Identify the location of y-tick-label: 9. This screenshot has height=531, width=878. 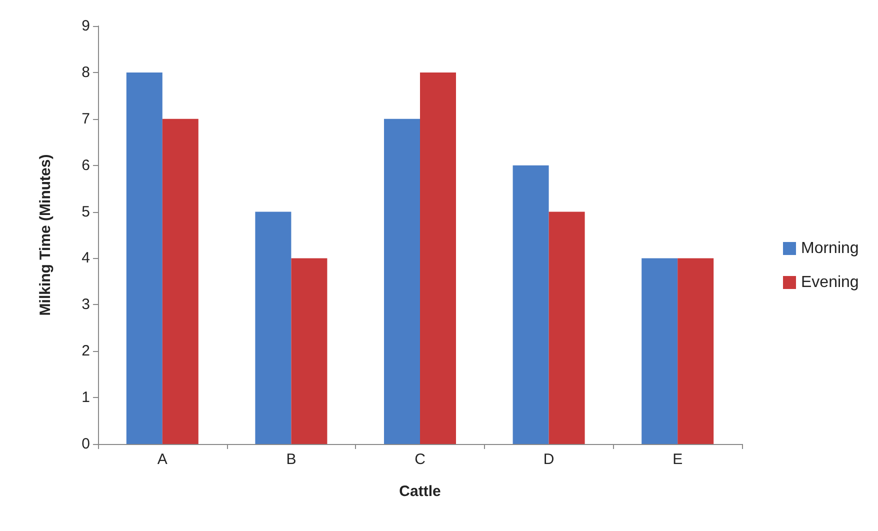
(86, 26).